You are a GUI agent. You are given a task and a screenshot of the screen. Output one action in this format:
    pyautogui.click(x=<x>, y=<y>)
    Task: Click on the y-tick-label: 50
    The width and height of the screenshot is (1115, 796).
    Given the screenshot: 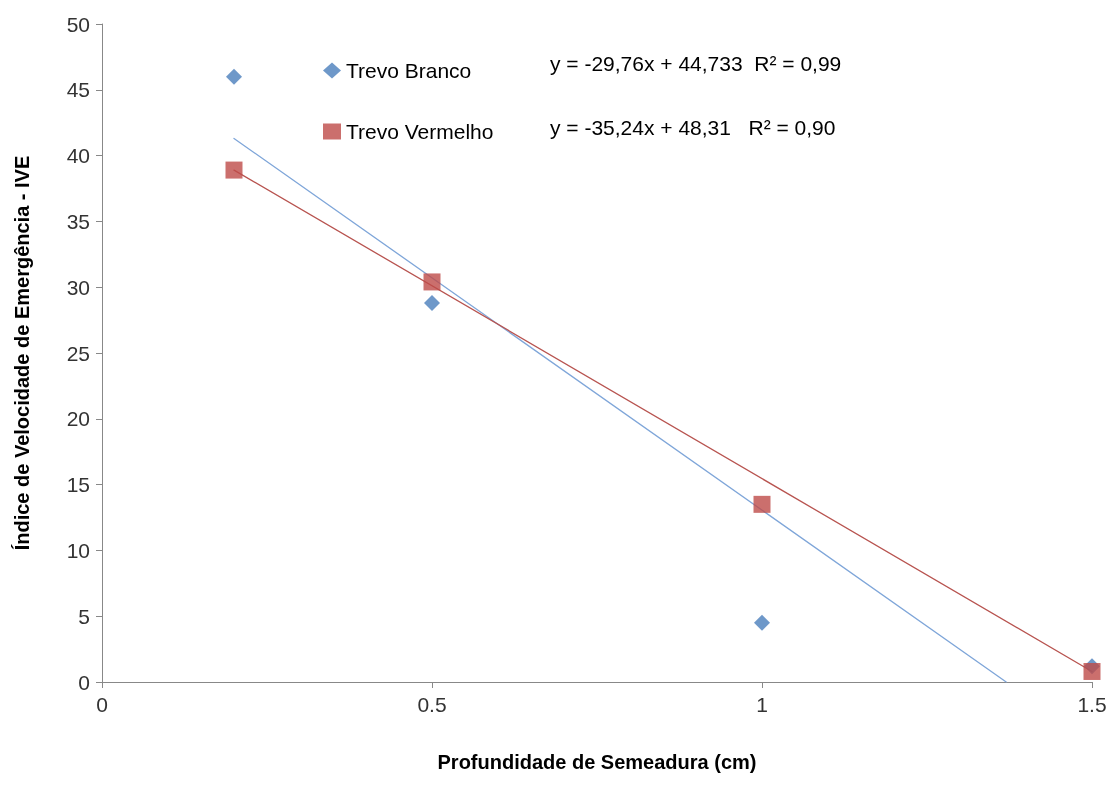 What is the action you would take?
    pyautogui.click(x=78, y=24)
    